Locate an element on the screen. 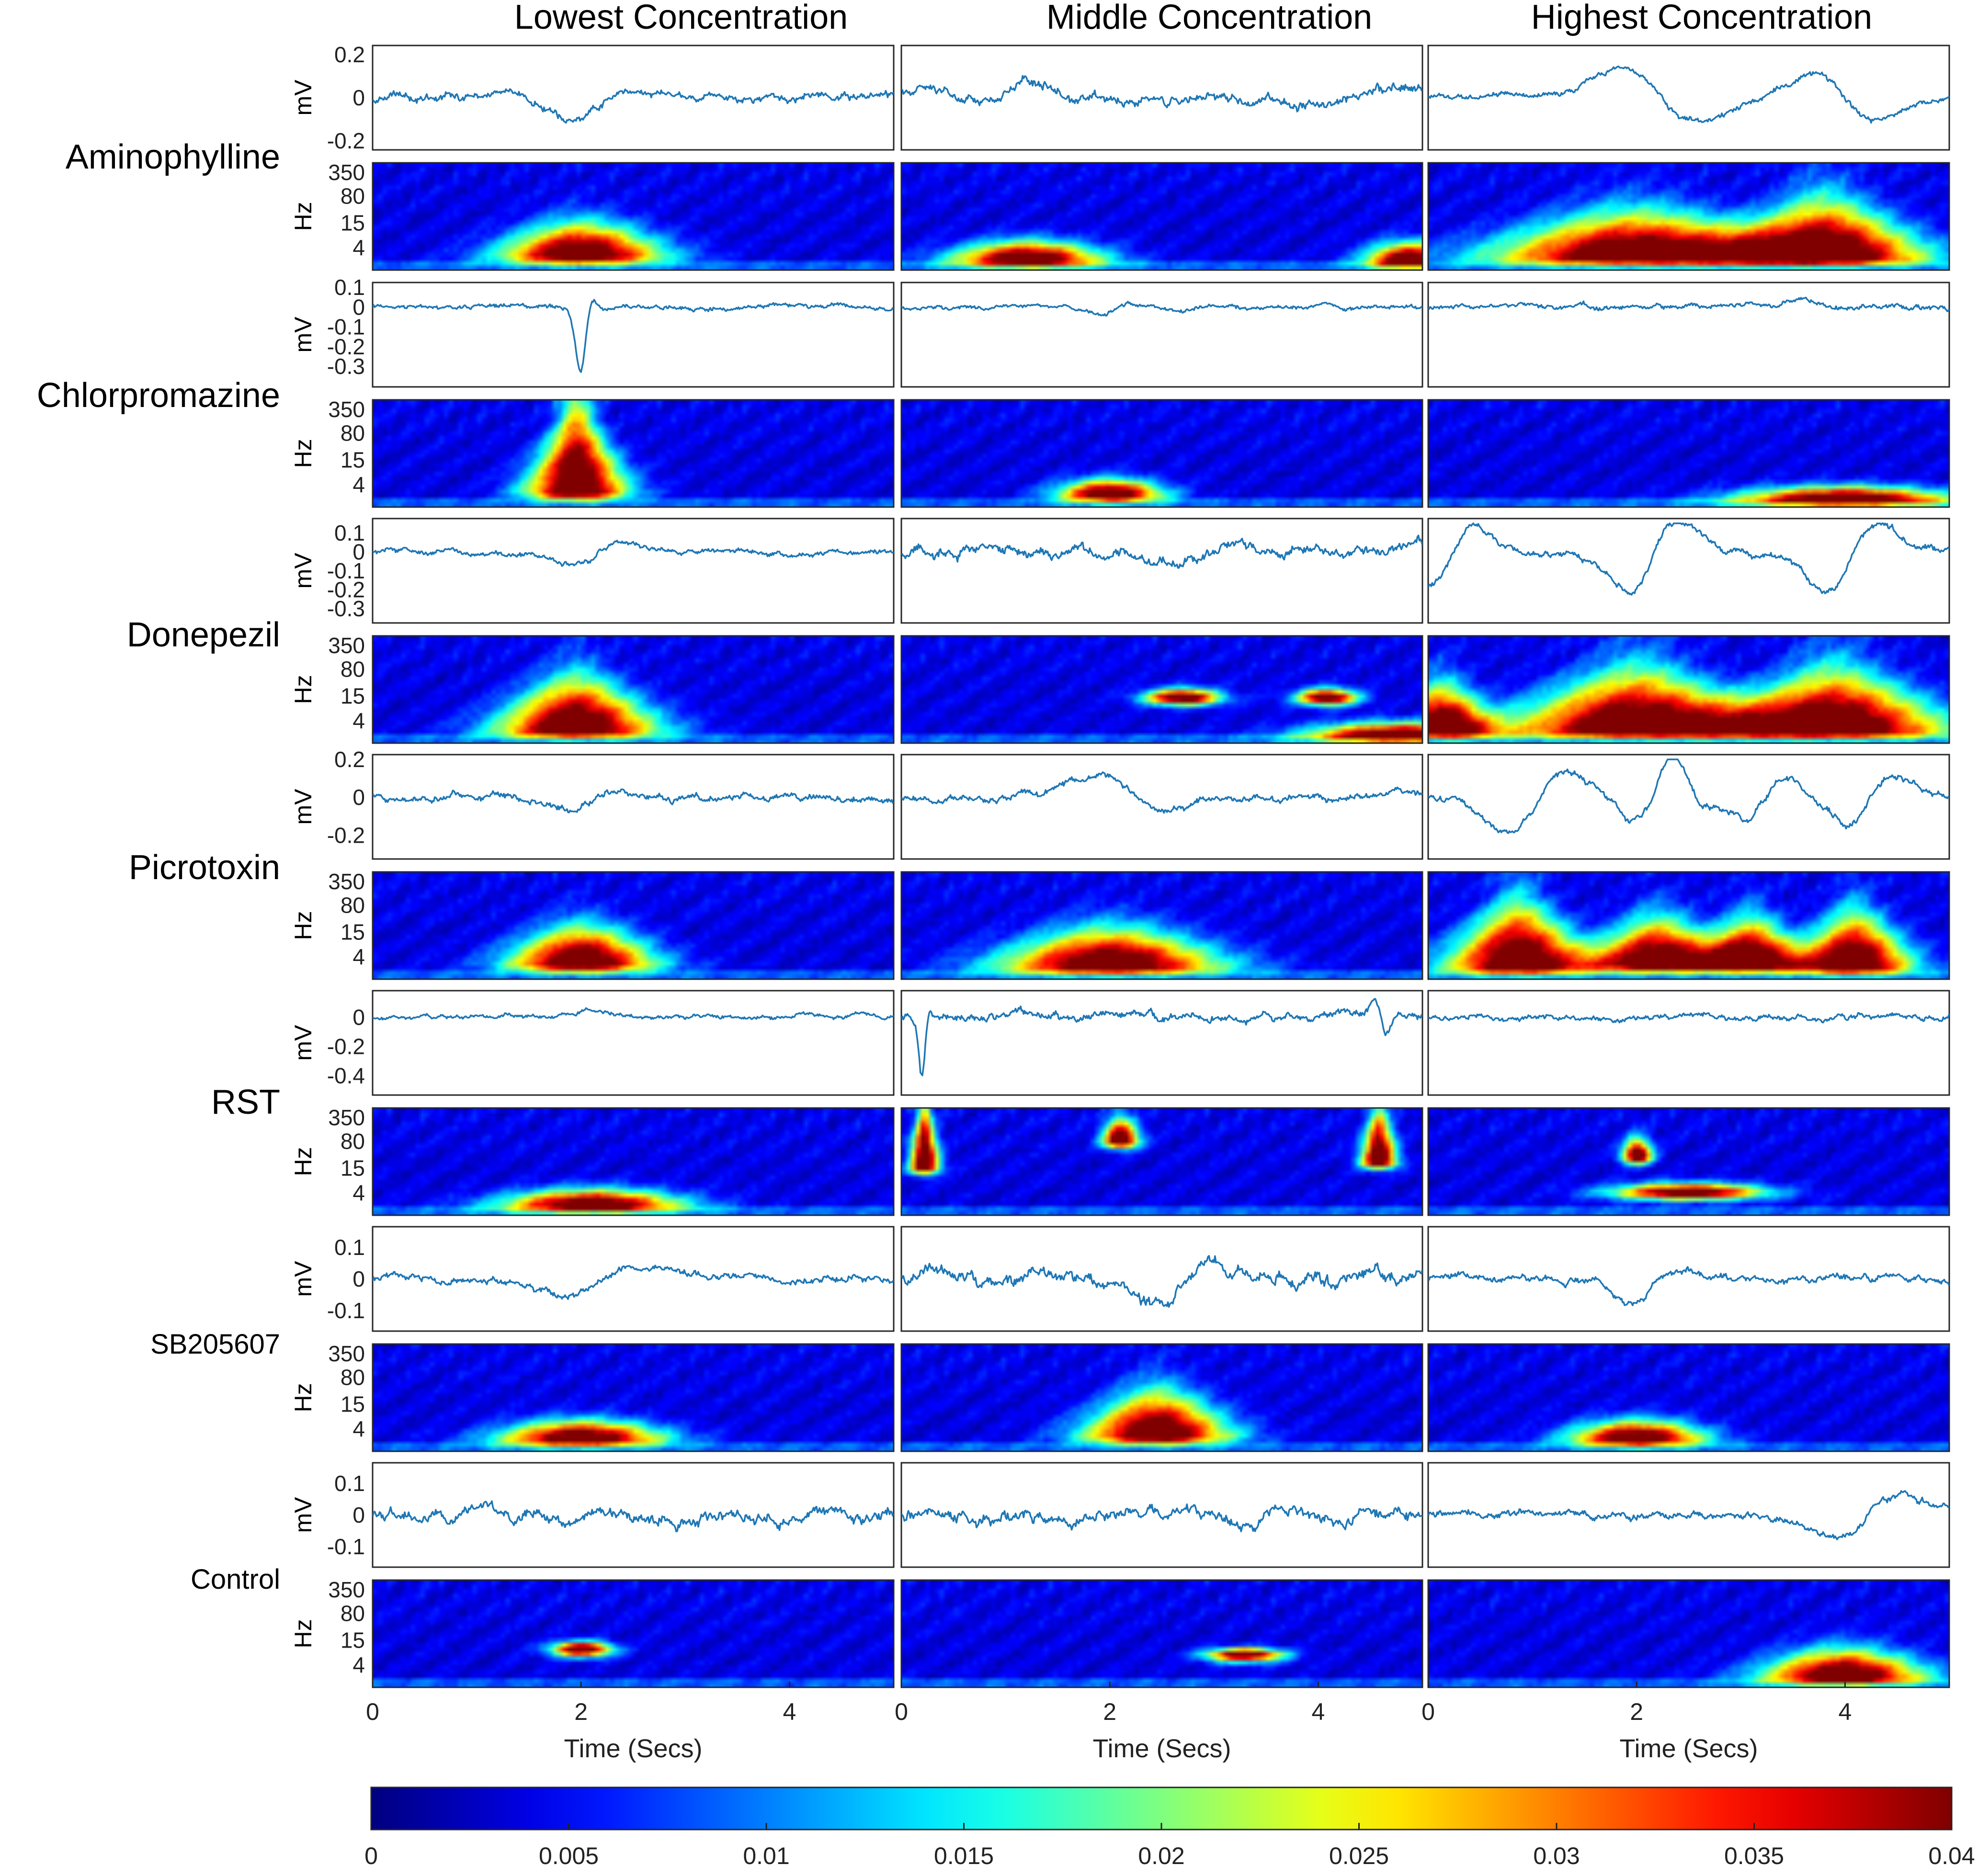 Image resolution: width=1978 pixels, height=1876 pixels. column-title: Middle Concentration is located at coordinates (1209, 18).